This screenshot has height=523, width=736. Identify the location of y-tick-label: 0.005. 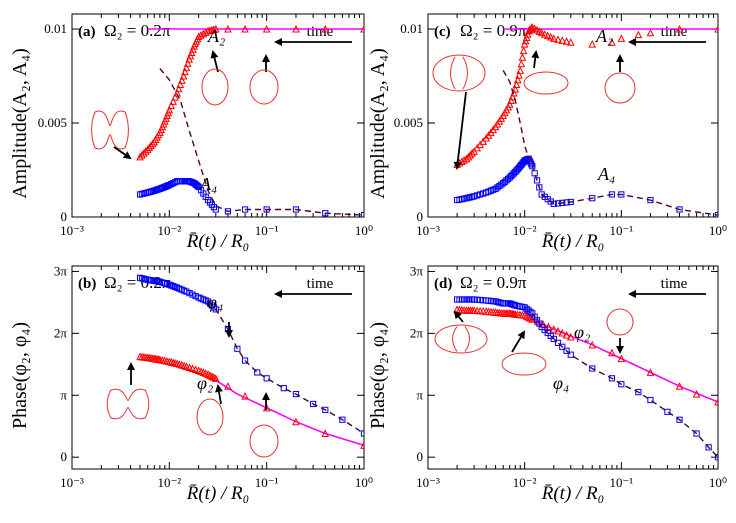
(408, 122).